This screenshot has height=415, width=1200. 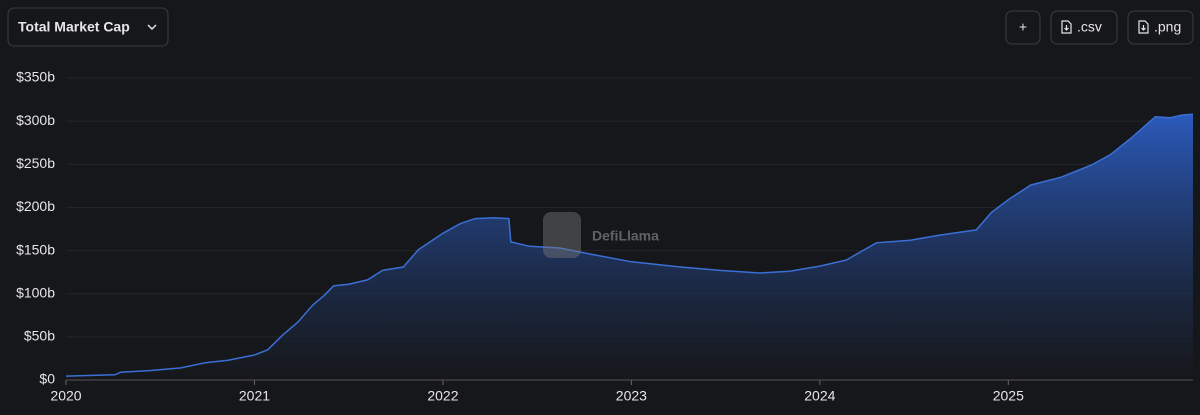 I want to click on dropdown: Total Market Cap, so click(x=88, y=27).